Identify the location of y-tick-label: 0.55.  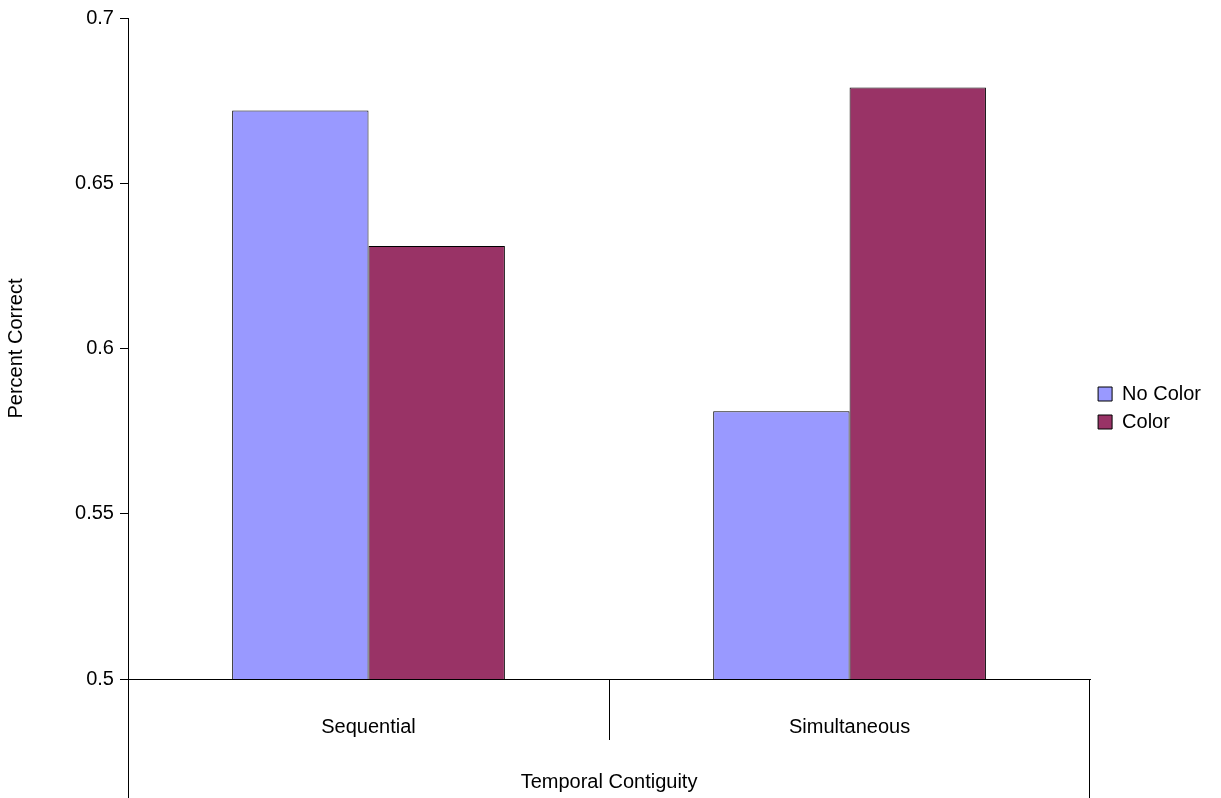
(94, 512).